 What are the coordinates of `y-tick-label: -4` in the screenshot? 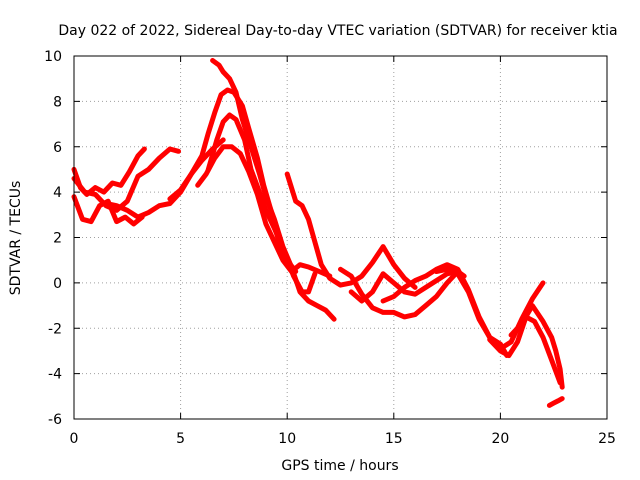 It's located at (55, 375).